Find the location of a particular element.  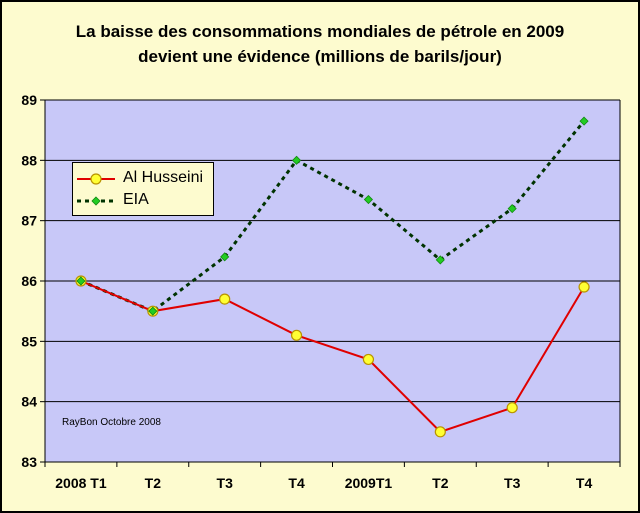

legend-swatch-al-husseini is located at coordinates (96, 179).